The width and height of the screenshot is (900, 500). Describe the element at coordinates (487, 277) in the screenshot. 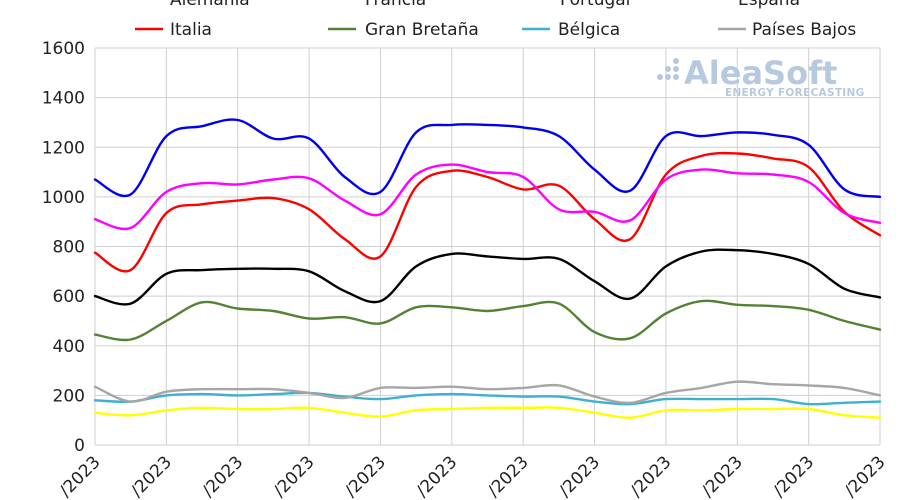

I see `series-line-portugal` at that location.